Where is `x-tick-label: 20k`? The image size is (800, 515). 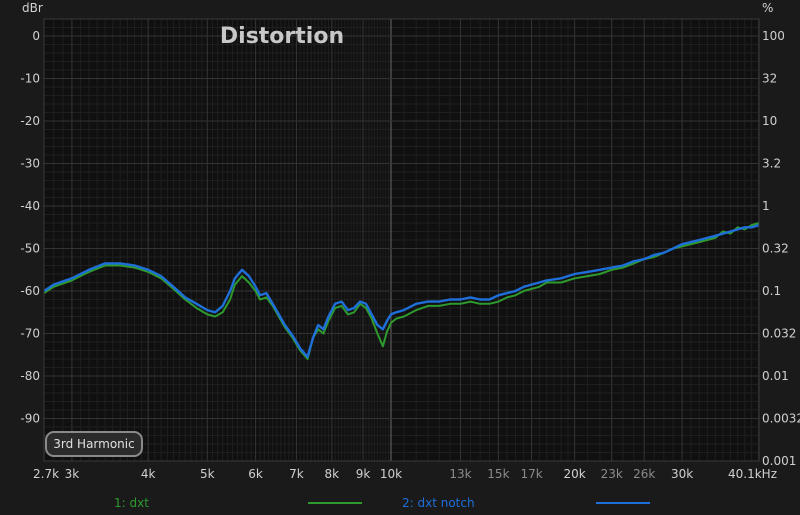
x-tick-label: 20k is located at coordinates (575, 474).